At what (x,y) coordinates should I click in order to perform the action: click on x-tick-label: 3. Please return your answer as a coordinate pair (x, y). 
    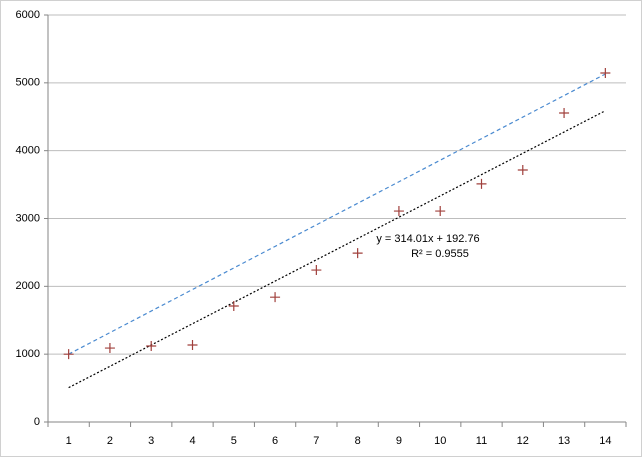
    Looking at the image, I should click on (151, 441).